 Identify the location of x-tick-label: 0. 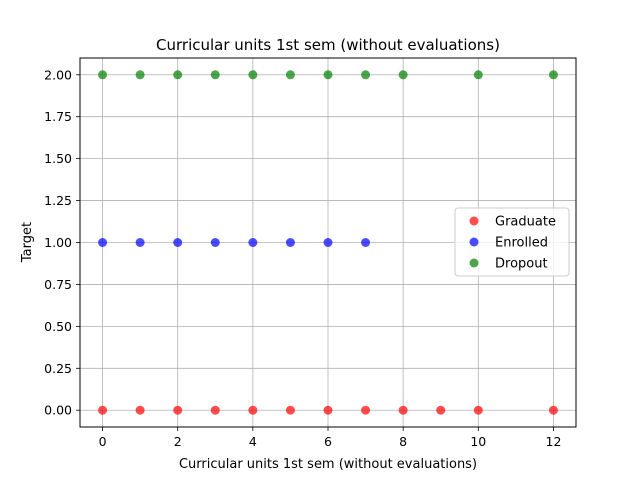
(103, 441).